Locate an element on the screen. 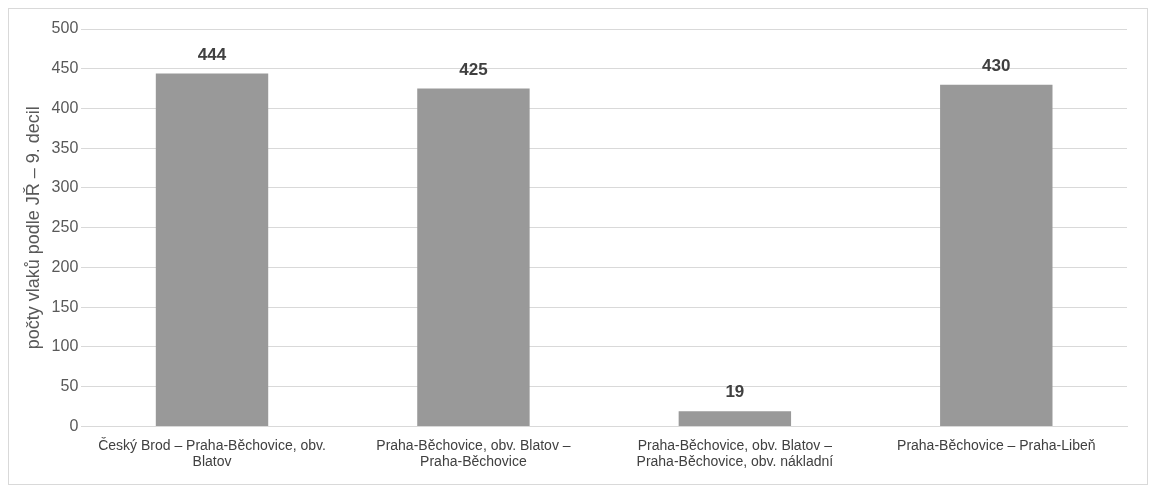  y-tick-label: 200 is located at coordinates (65, 266).